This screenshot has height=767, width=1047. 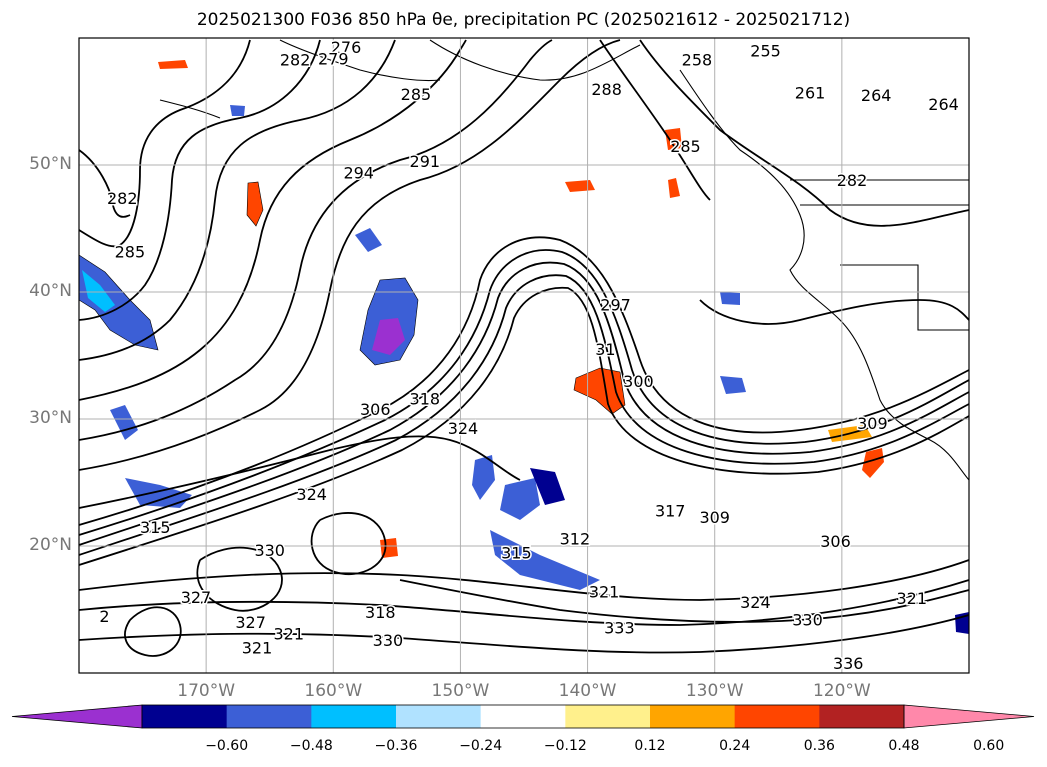 What do you see at coordinates (227, 746) in the screenshot?
I see `colorbar-tick-label: −0.60` at bounding box center [227, 746].